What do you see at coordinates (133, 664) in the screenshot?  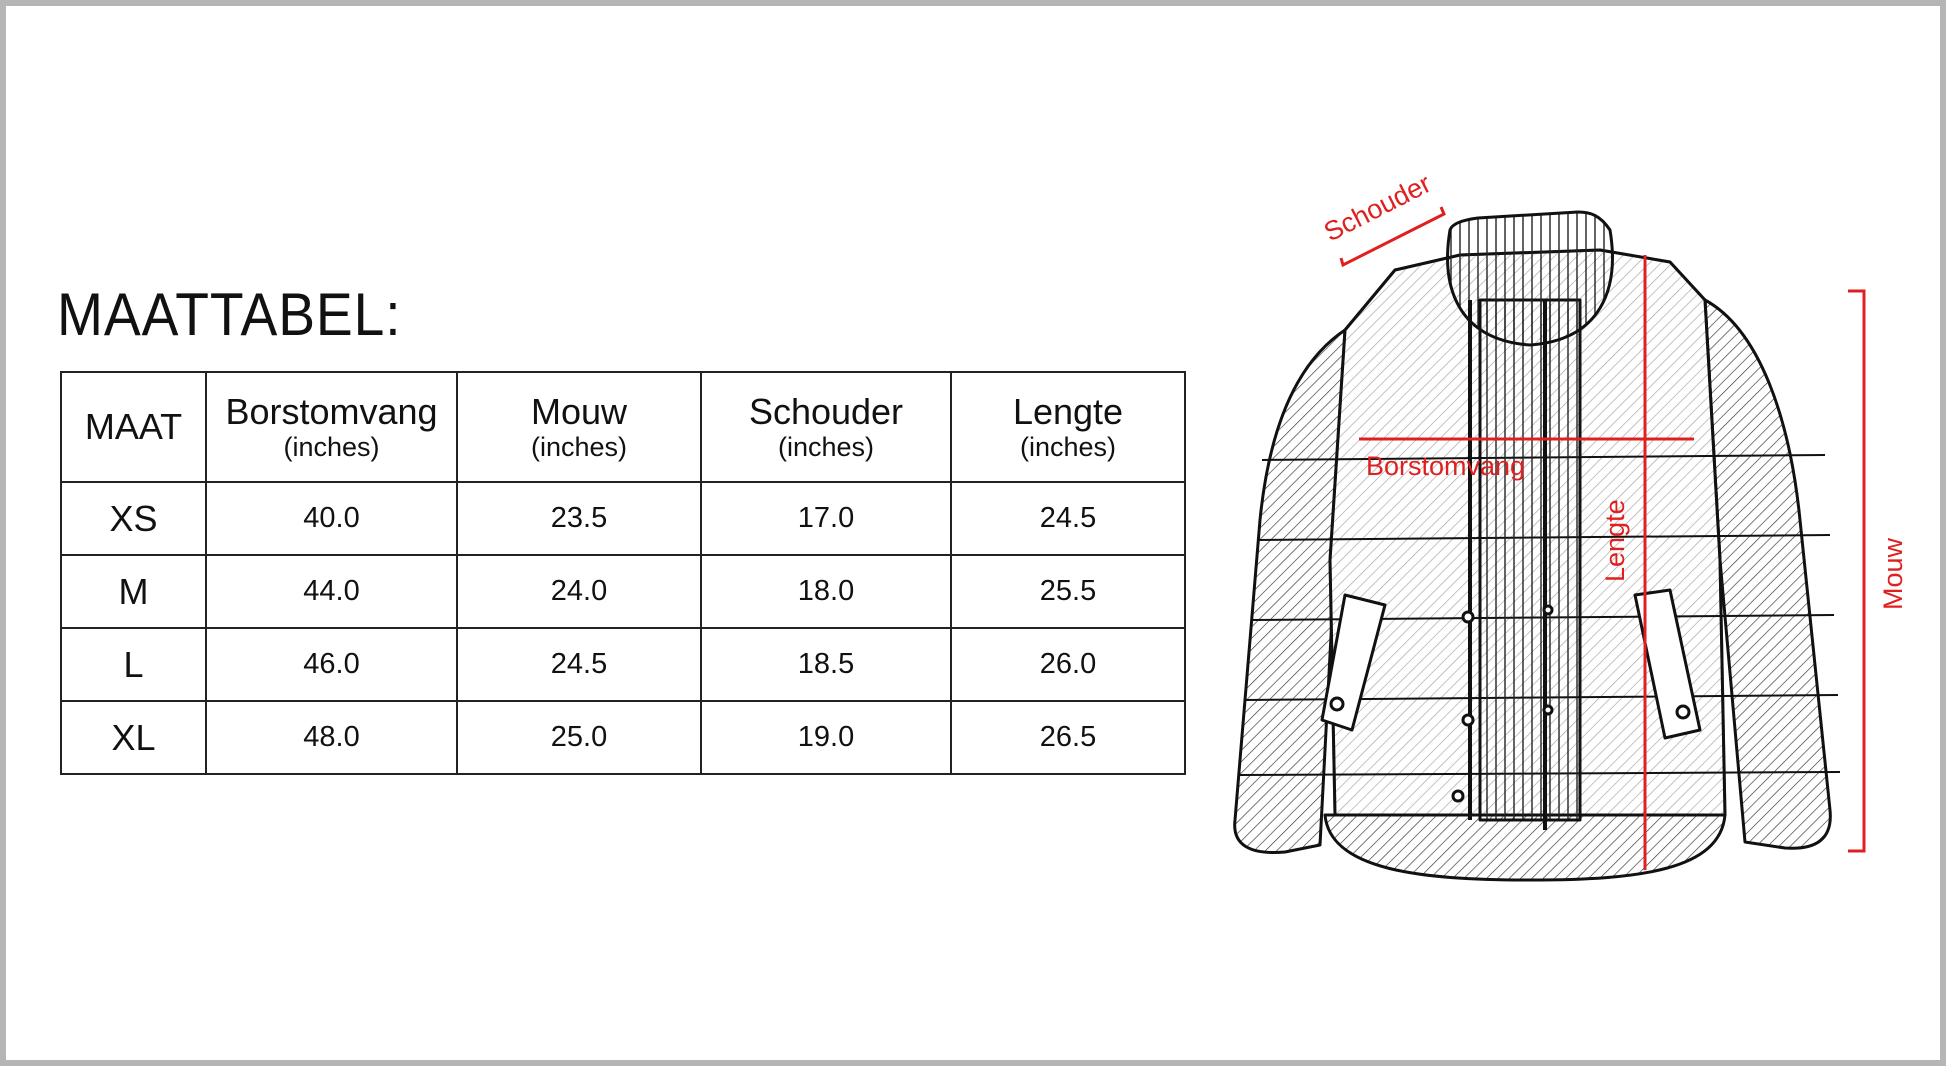 I see `cell-size: L` at bounding box center [133, 664].